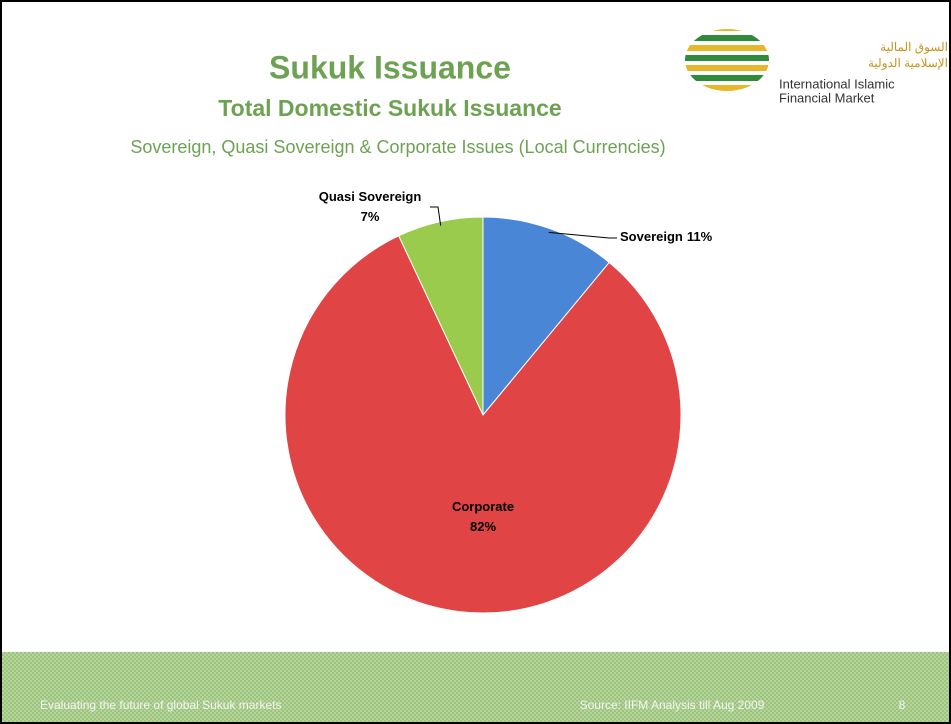 The image size is (951, 724). Describe the element at coordinates (390, 67) in the screenshot. I see `title: Sukuk Issuance` at that location.